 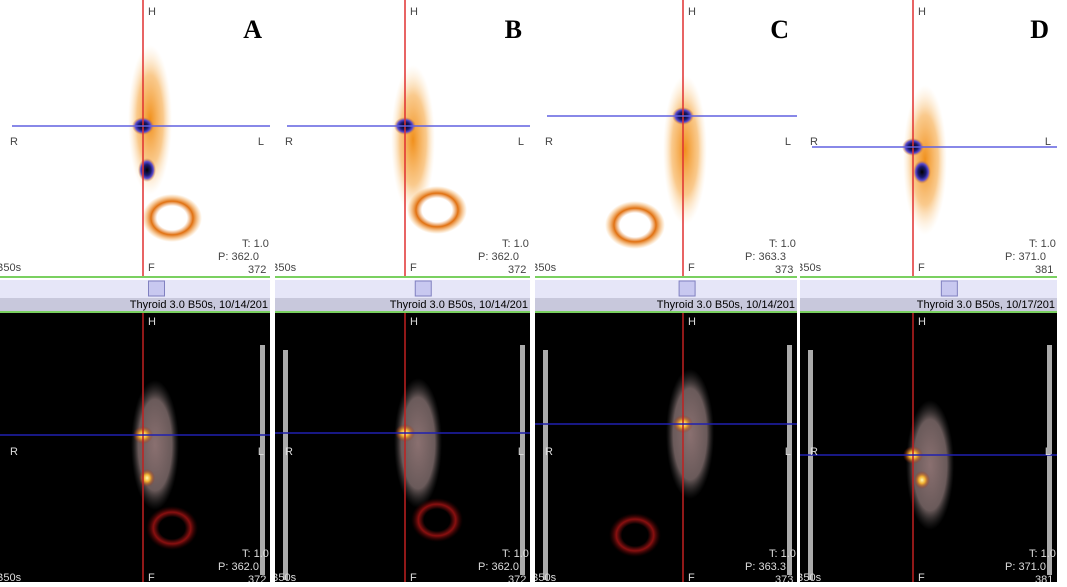 What do you see at coordinates (252, 29) in the screenshot?
I see `panel-label: A` at bounding box center [252, 29].